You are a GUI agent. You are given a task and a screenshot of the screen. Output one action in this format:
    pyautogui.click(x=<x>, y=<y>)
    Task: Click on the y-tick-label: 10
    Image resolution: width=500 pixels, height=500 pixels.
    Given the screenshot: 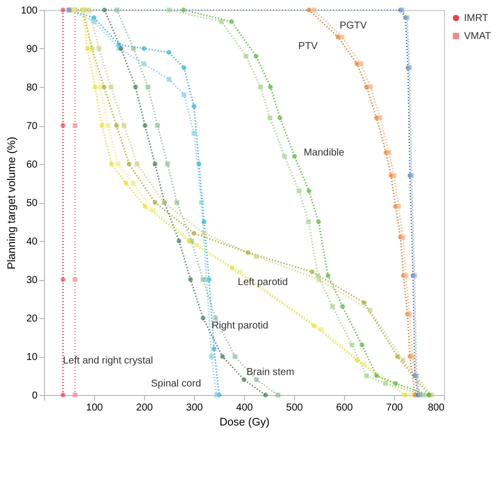 What is the action you would take?
    pyautogui.click(x=32, y=357)
    